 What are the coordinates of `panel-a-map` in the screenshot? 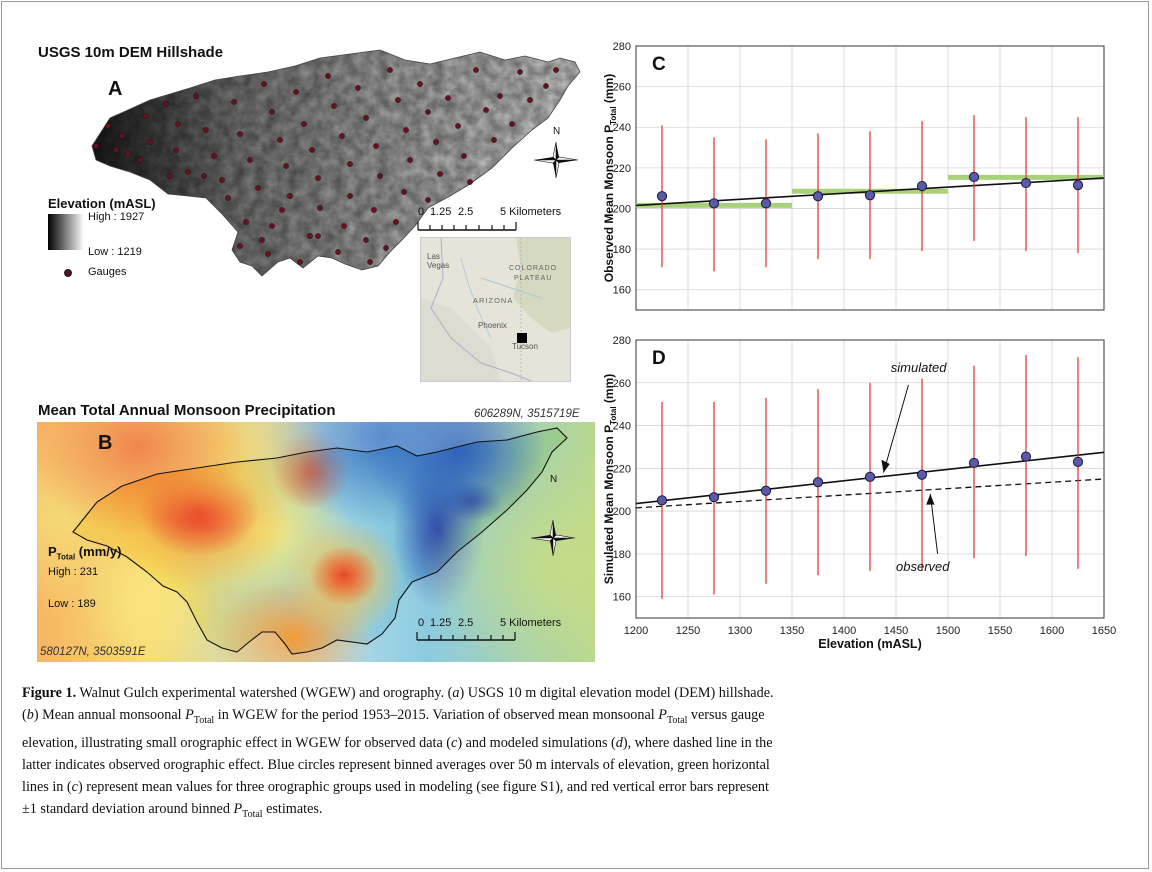 It's located at (336, 163).